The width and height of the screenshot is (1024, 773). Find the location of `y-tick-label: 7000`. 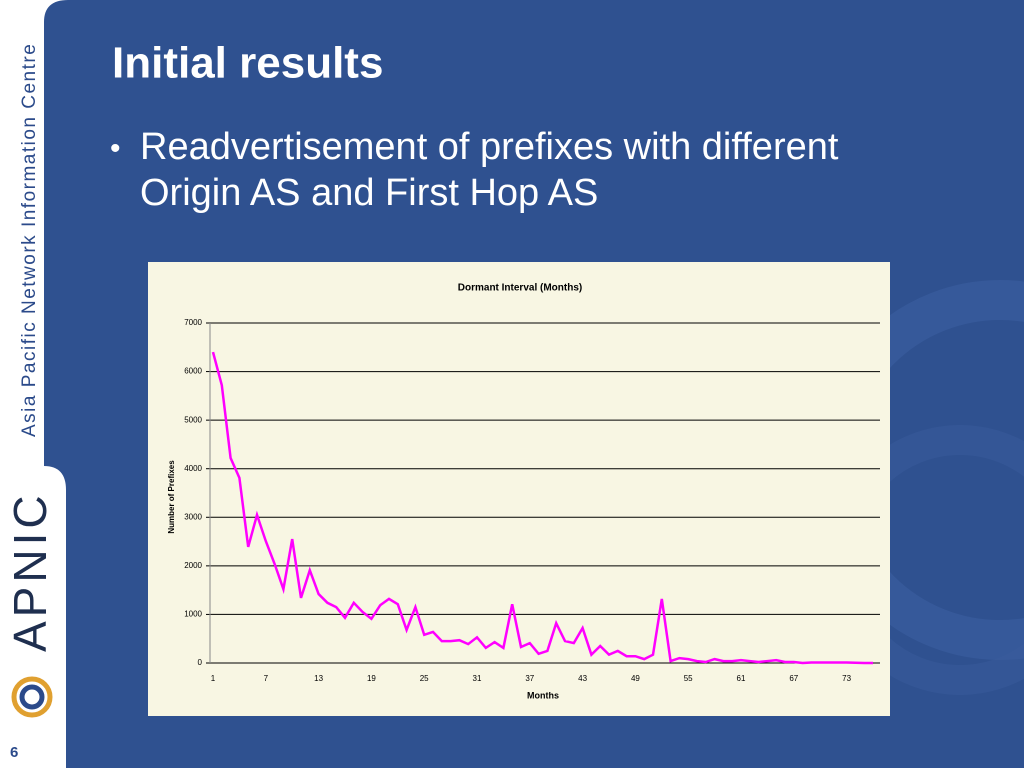

y-tick-label: 7000 is located at coordinates (193, 322).